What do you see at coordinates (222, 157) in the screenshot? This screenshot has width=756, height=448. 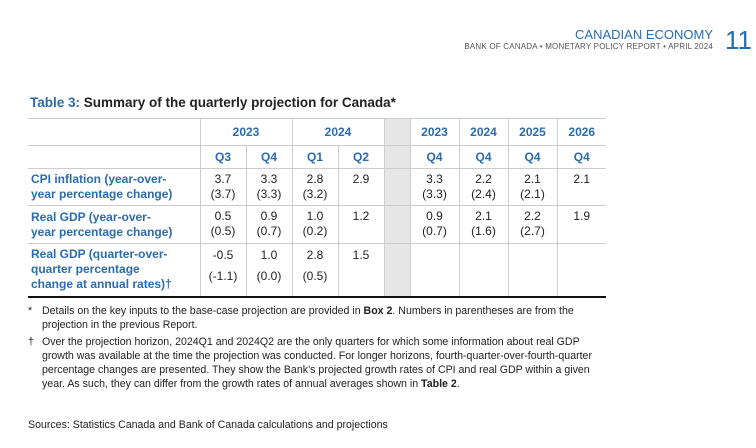 I see `quarter-header: Q3` at bounding box center [222, 157].